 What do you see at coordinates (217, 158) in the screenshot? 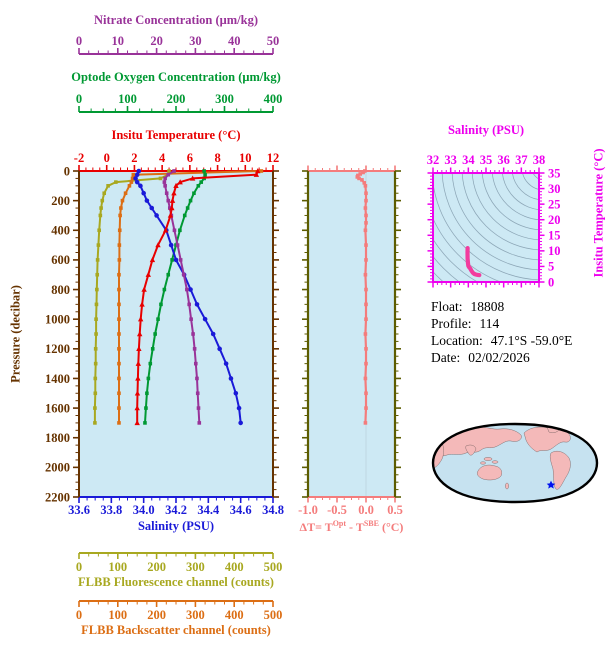
I see `svg-text: 8` at bounding box center [217, 158].